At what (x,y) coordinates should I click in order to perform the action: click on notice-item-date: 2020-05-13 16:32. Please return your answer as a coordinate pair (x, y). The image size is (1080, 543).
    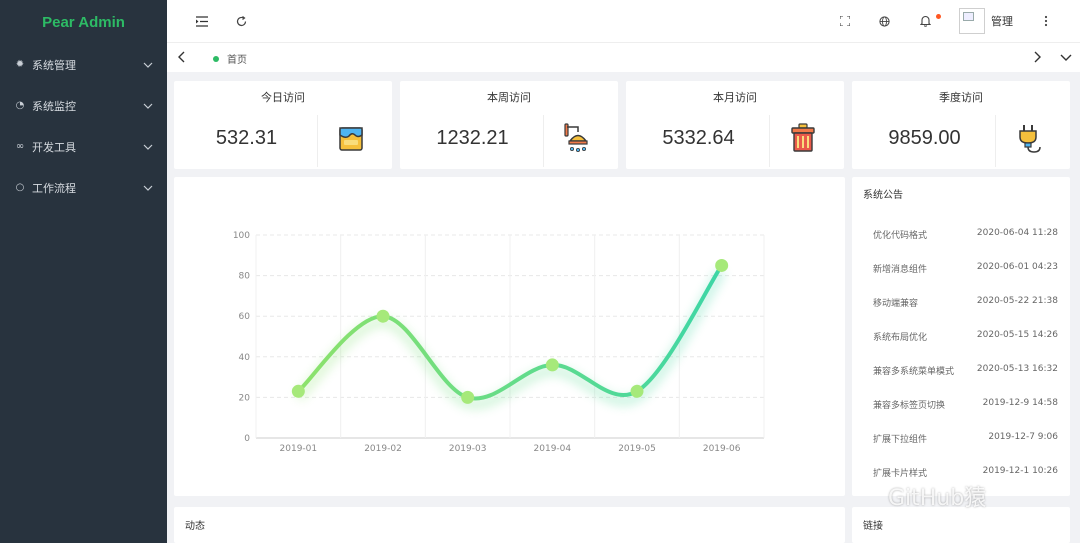
    Looking at the image, I should click on (1017, 369).